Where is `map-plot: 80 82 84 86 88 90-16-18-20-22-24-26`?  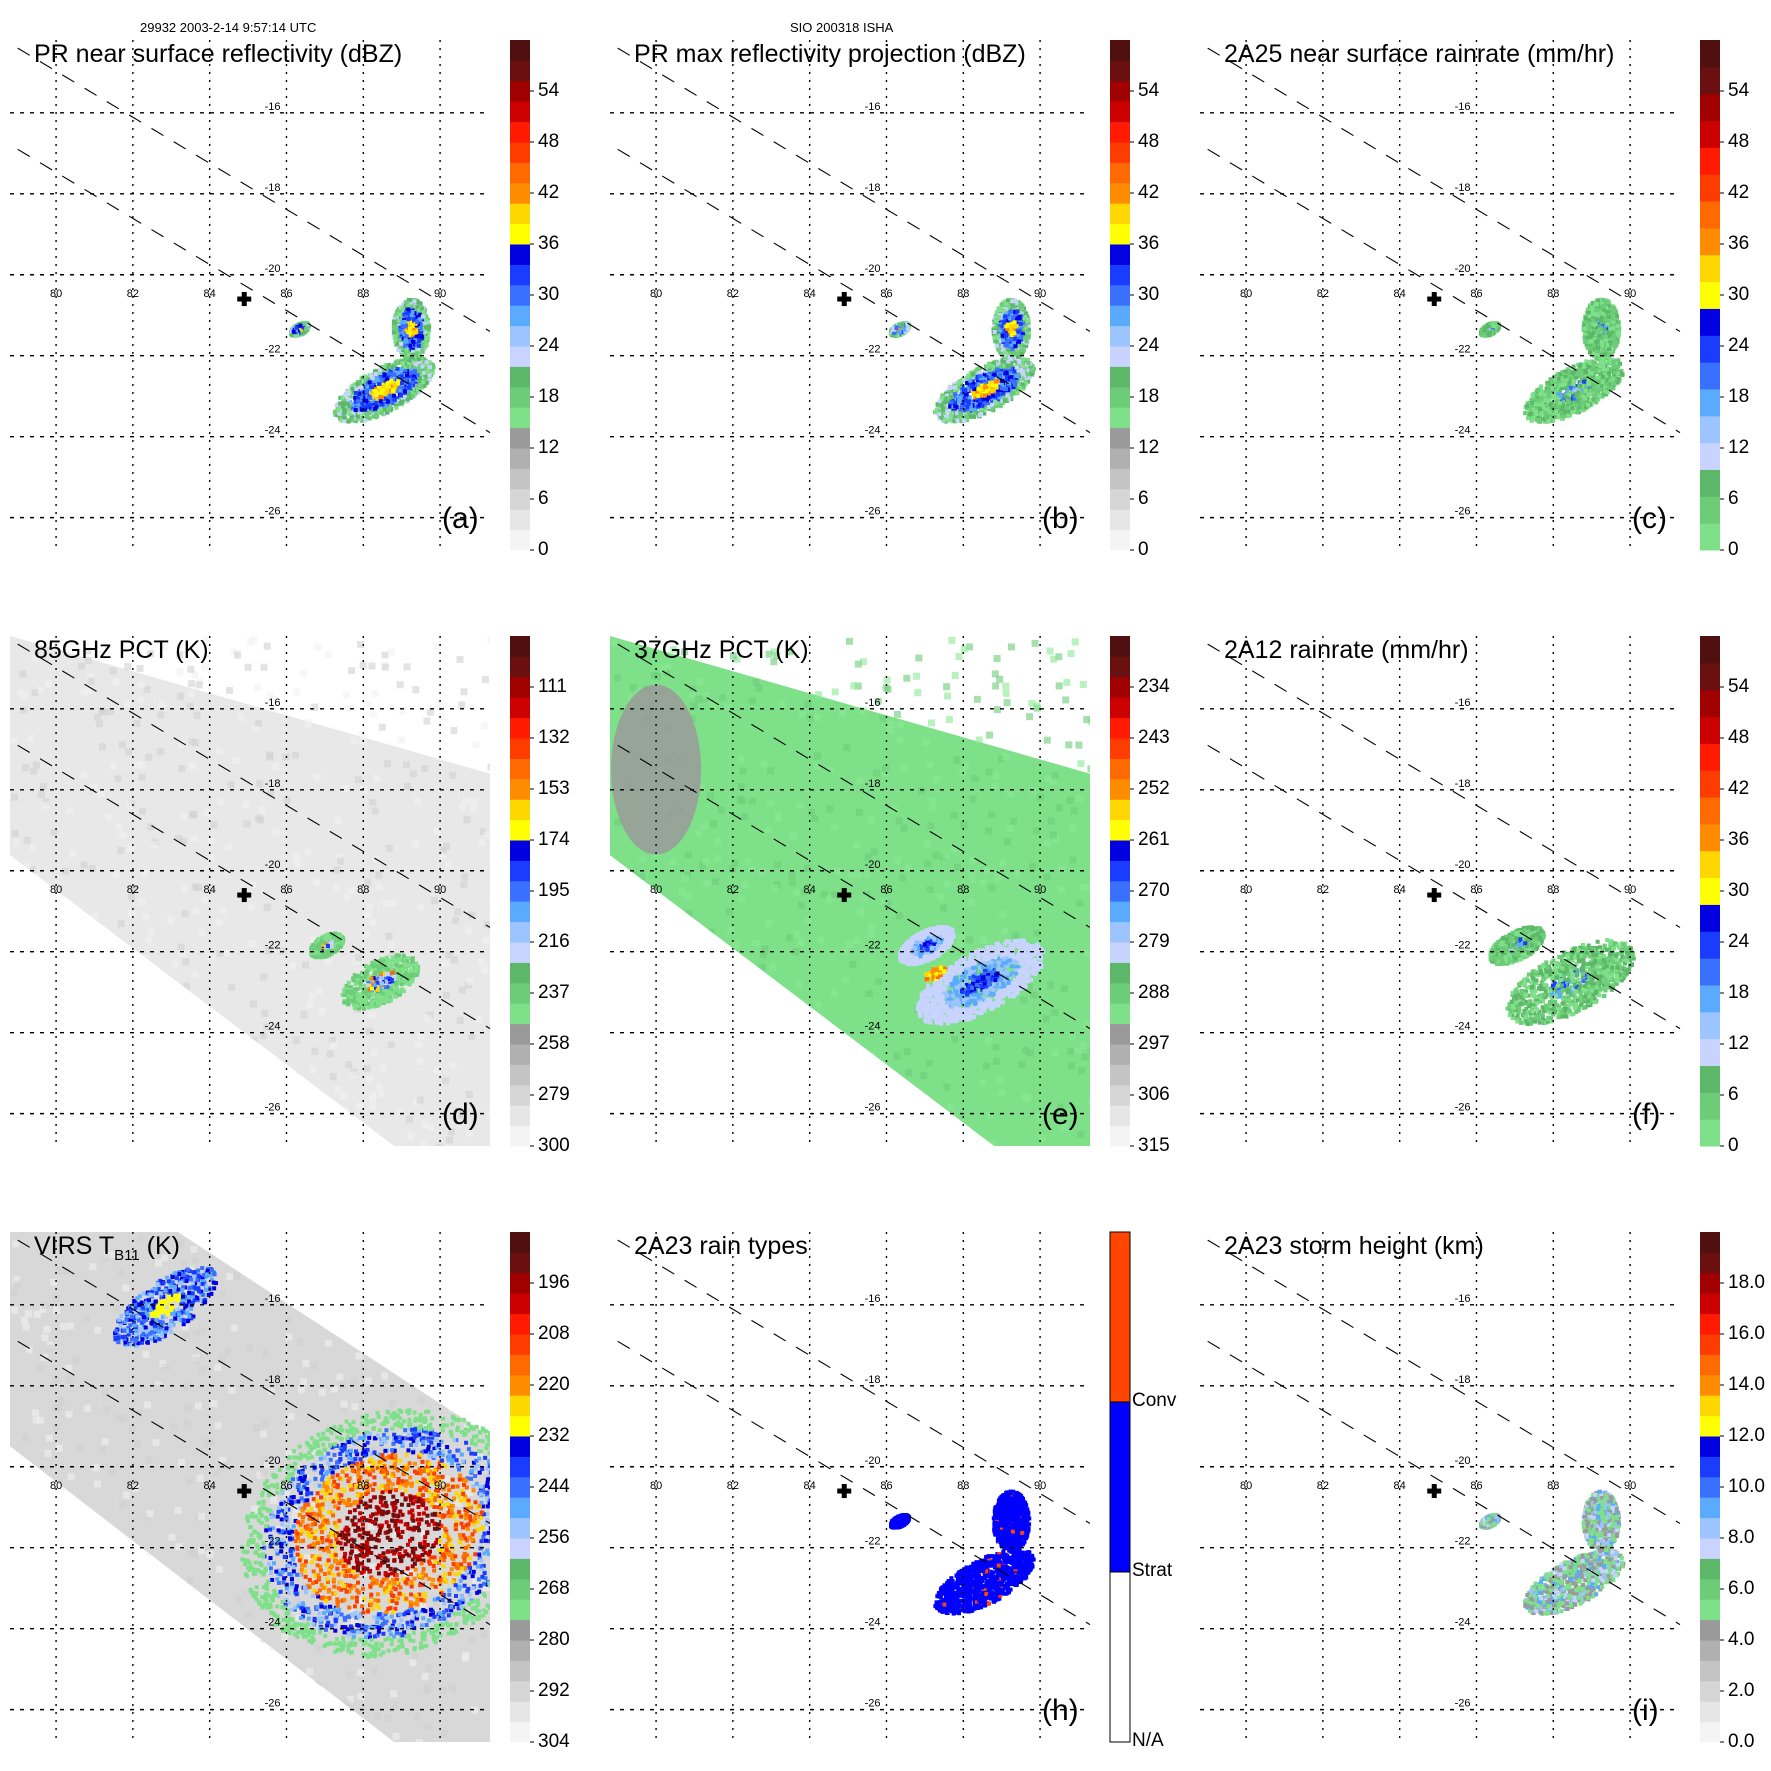
map-plot: 80 82 84 86 88 90-16-18-20-22-24-26 is located at coordinates (250, 295).